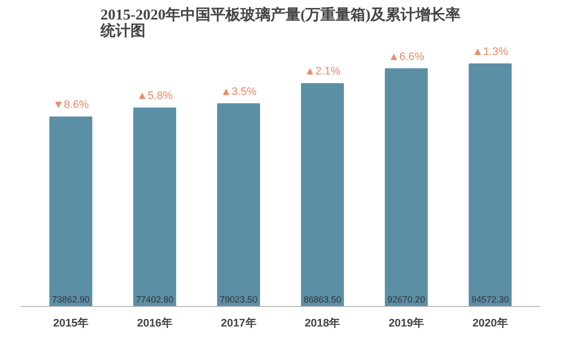 This screenshot has height=338, width=565. I want to click on x-tick-label: 2020年, so click(490, 323).